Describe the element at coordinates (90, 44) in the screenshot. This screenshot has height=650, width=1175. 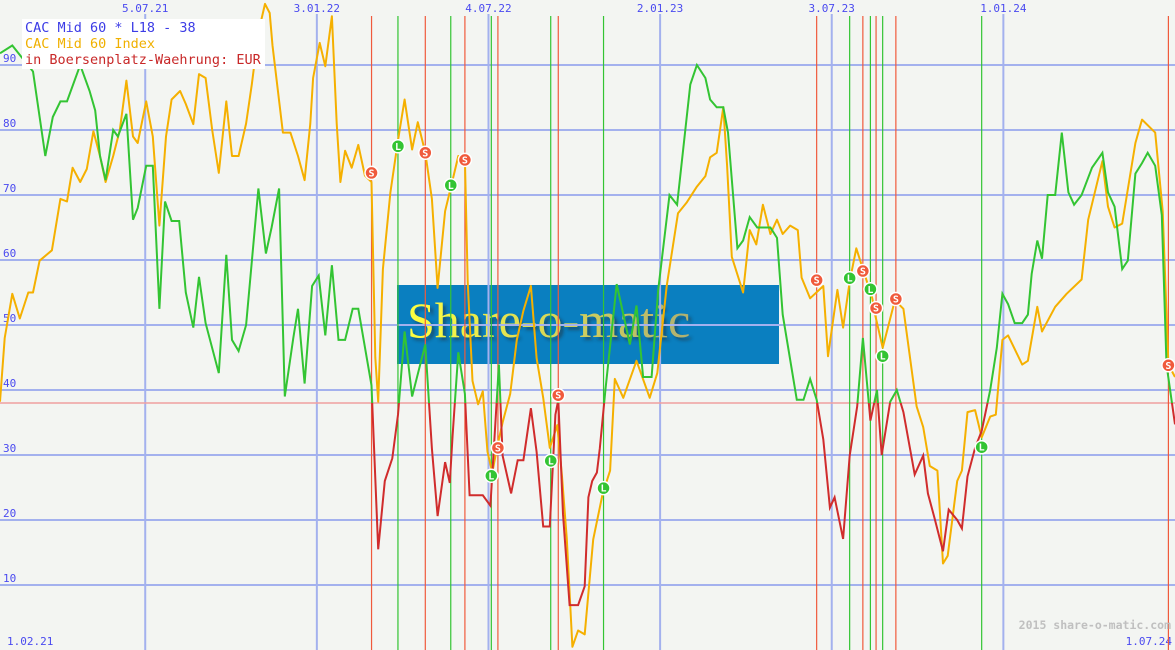
I see `legend-entry-index: CAC Mid 60 Index` at that location.